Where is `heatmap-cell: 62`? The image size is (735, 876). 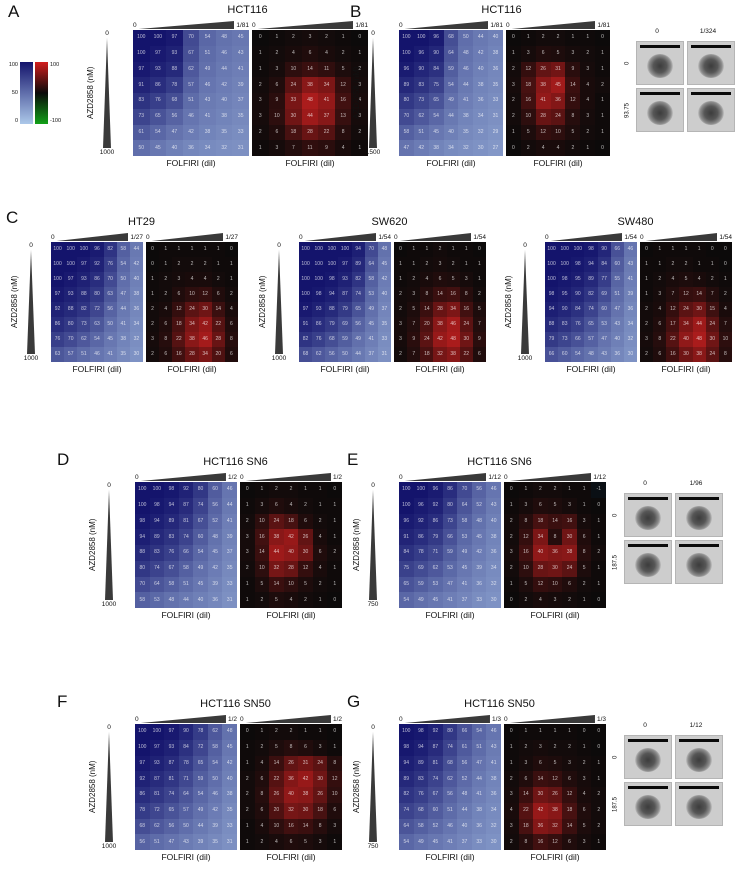
heatmap-cell: 62 is located at coordinates (157, 826).